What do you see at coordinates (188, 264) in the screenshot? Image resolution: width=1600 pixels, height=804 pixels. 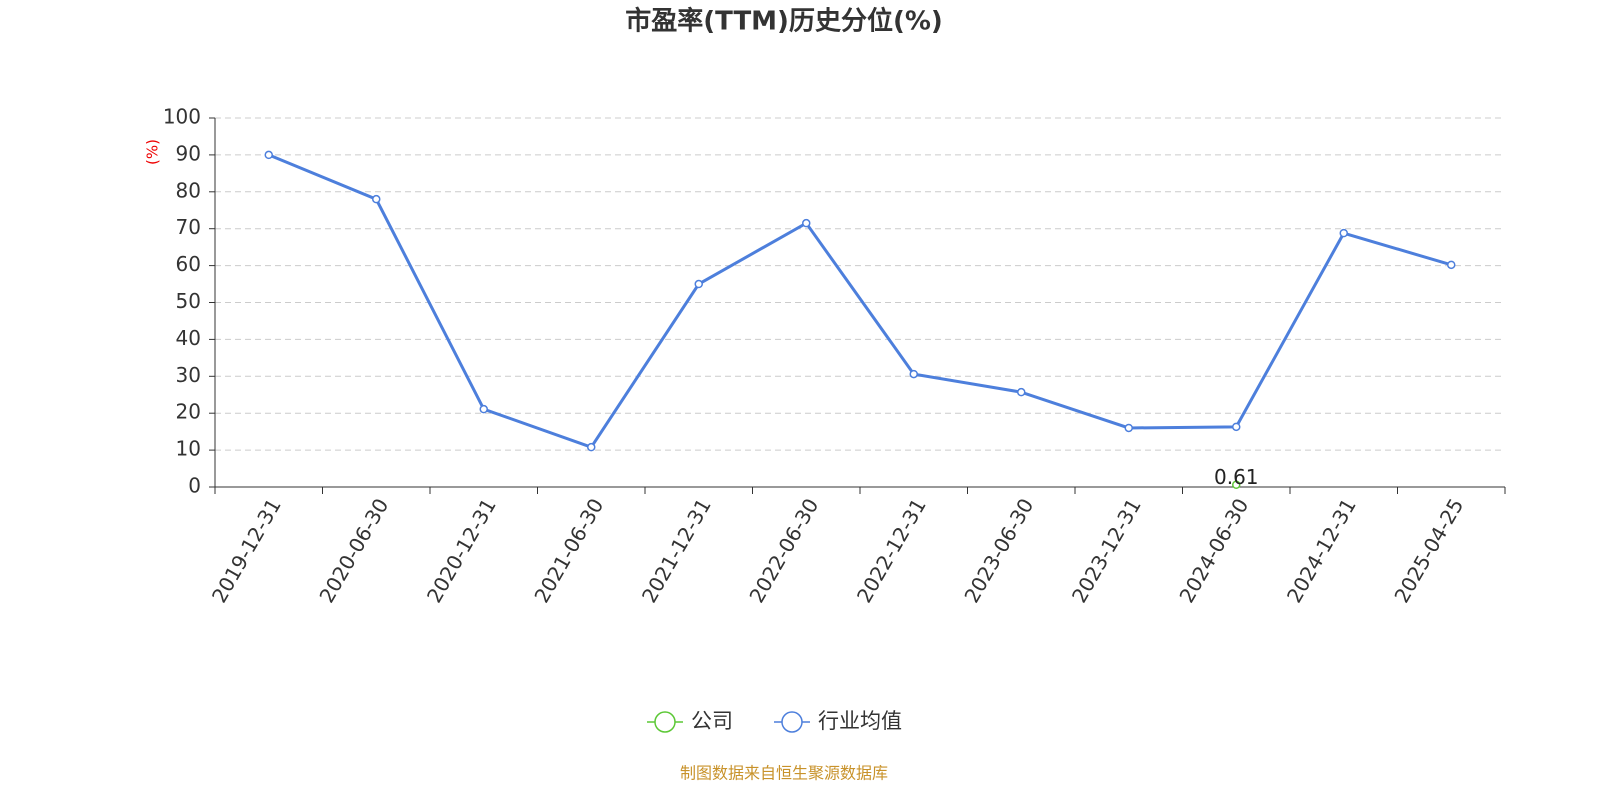 I see `y-tick-label: 60` at bounding box center [188, 264].